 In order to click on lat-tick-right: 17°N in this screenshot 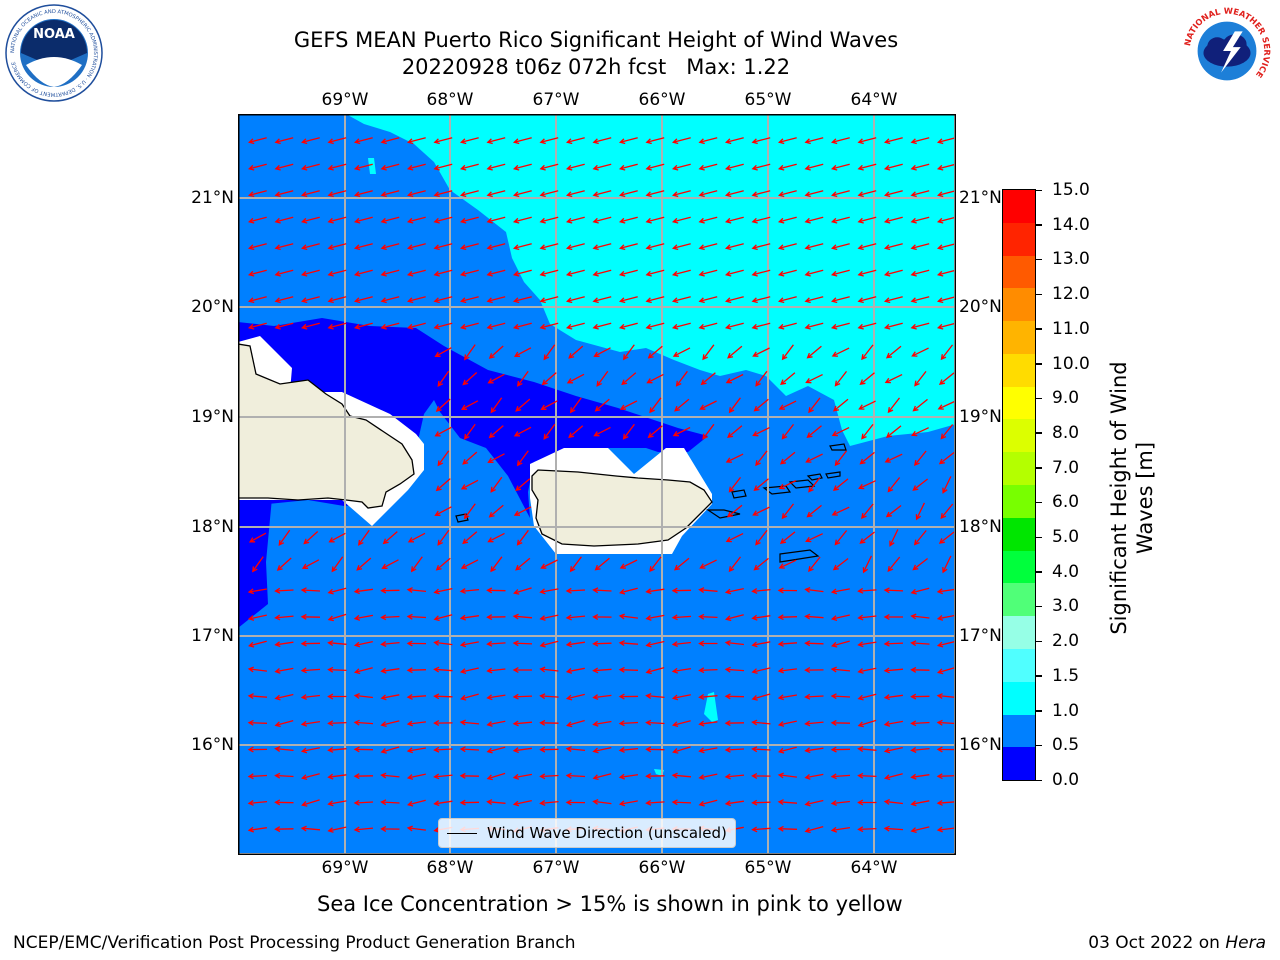, I will do `click(980, 636)`.